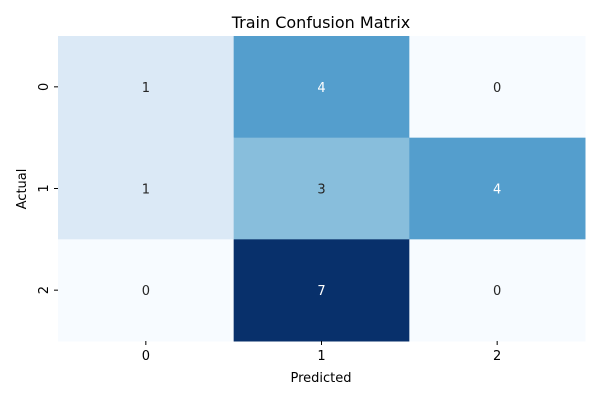 The width and height of the screenshot is (600, 400). I want to click on cell-value-r2-c2: 0, so click(497, 291).